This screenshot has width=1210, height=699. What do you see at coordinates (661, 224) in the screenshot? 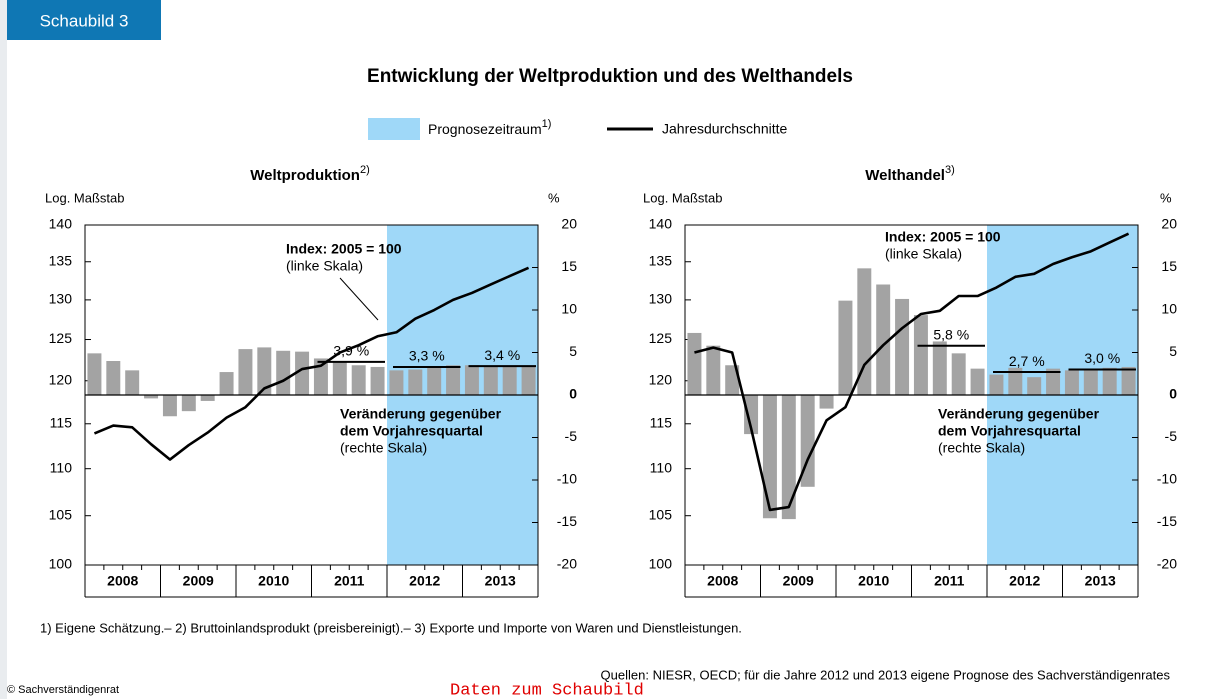
I see `y-tick-label: 140` at bounding box center [661, 224].